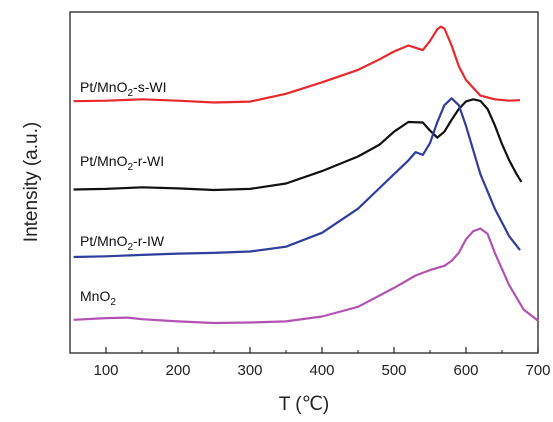 This screenshot has height=422, width=553. I want to click on x-tick-label: 700, so click(537, 370).